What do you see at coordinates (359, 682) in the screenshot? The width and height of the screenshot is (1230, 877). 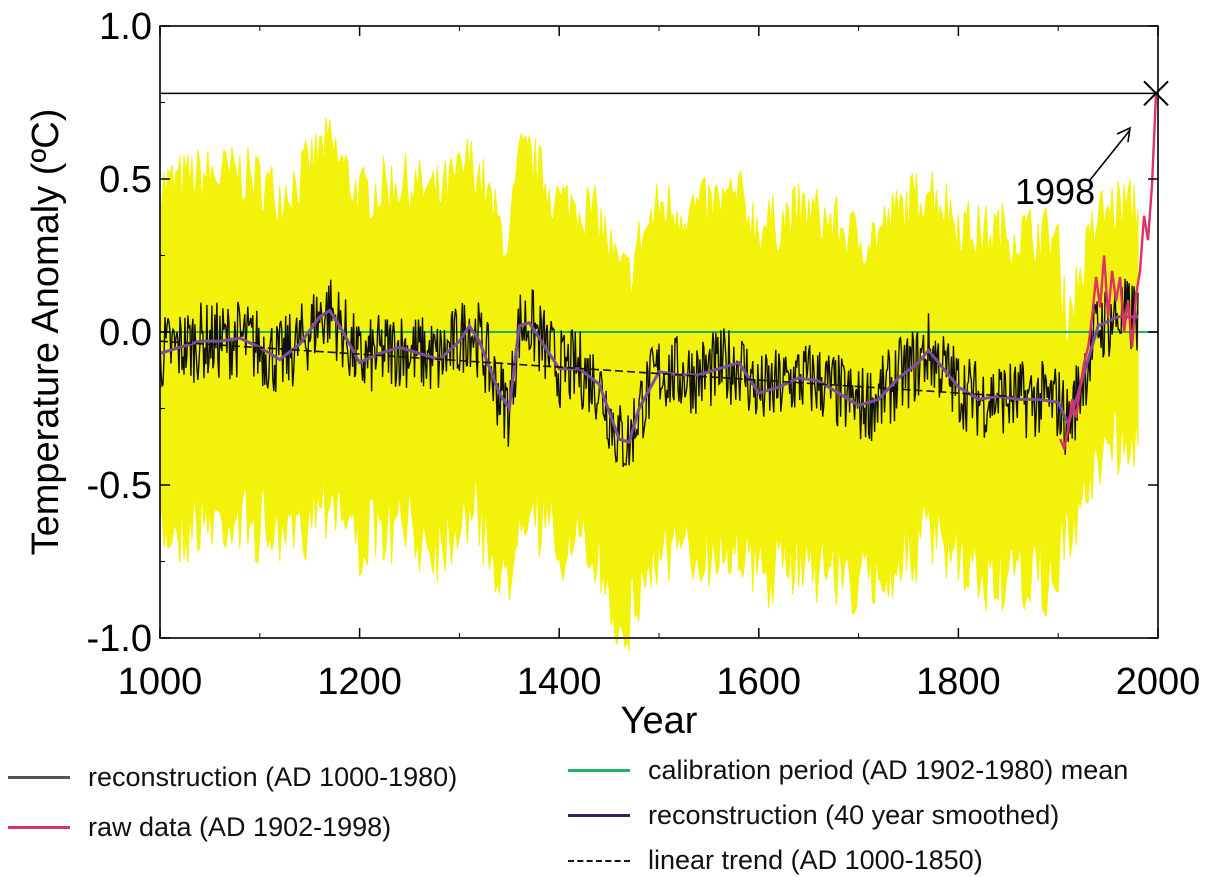 I see `x-tick-label: 1200` at bounding box center [359, 682].